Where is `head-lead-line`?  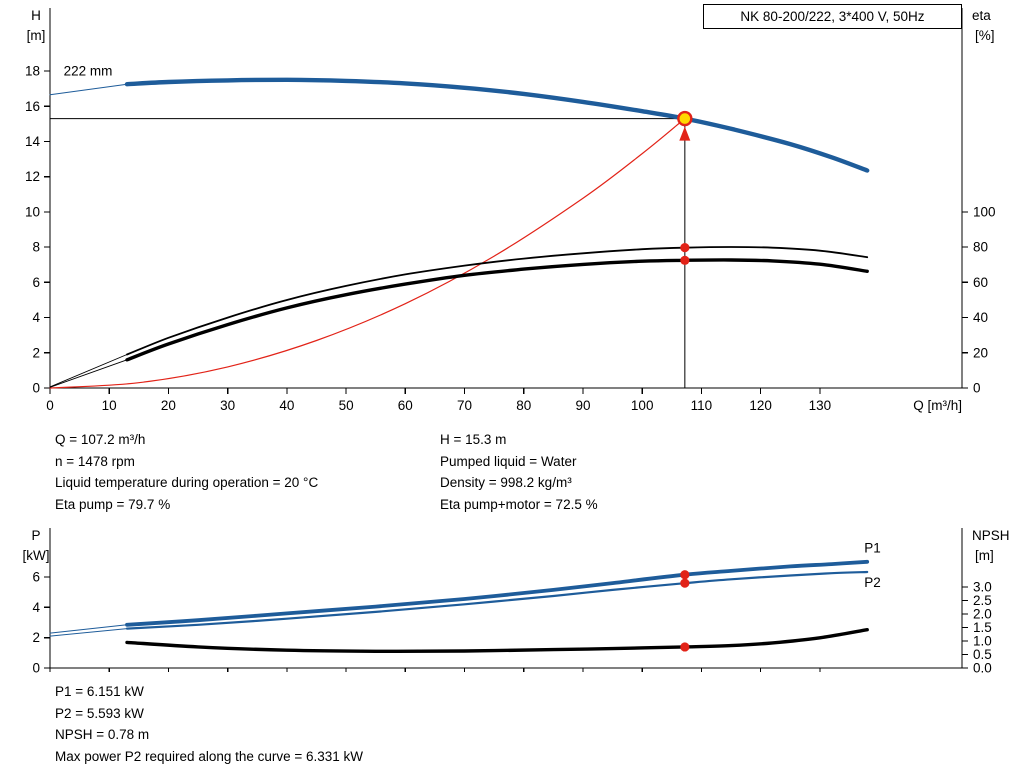 head-lead-line is located at coordinates (88, 89).